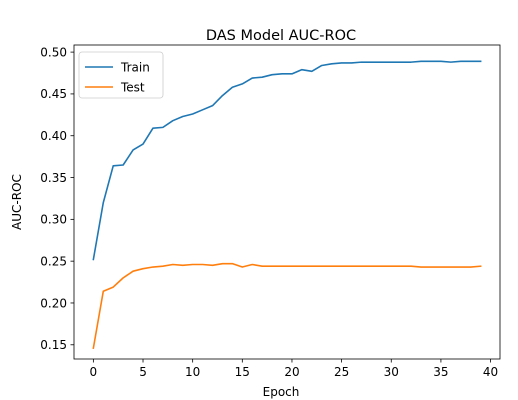  Describe the element at coordinates (53, 94) in the screenshot. I see `y-tick-label: 0.45` at that location.